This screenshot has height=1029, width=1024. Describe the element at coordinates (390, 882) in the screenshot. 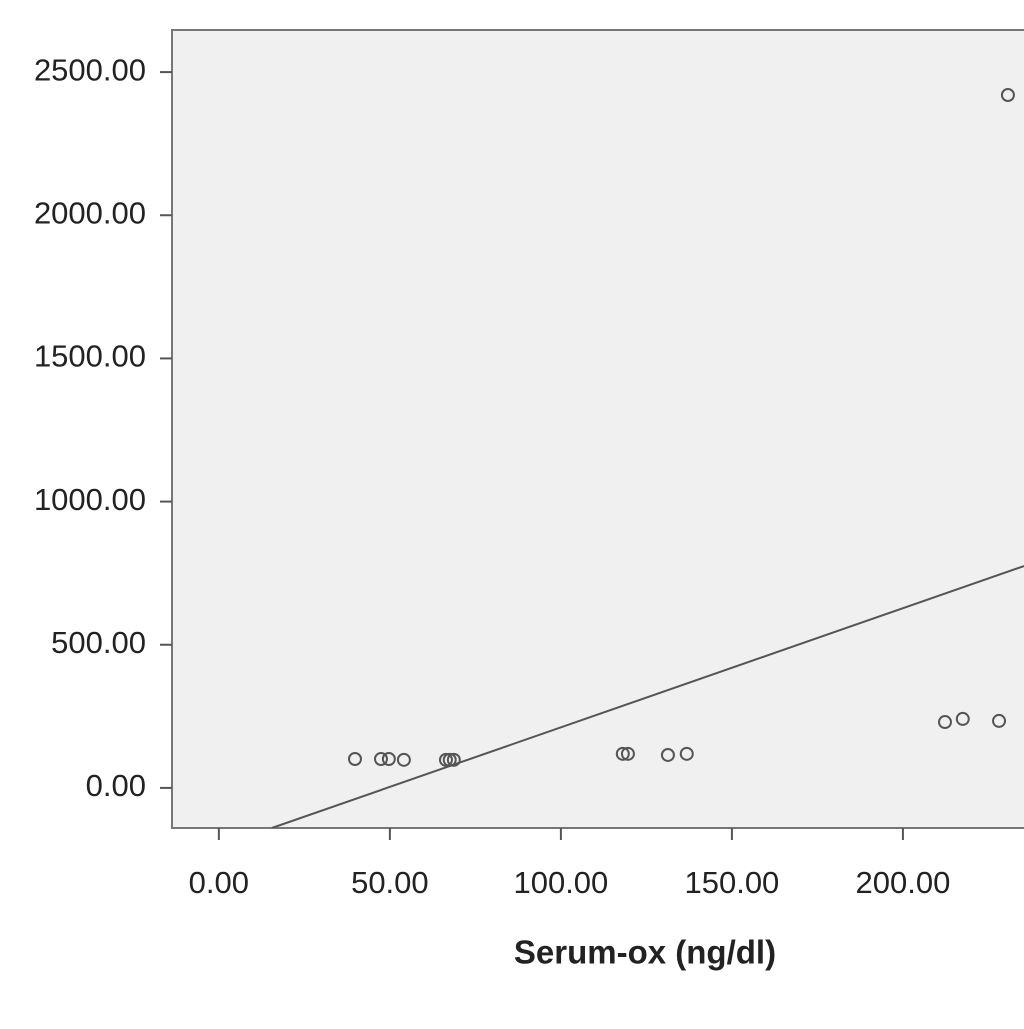

I see `x-tick-label: 50.00` at that location.